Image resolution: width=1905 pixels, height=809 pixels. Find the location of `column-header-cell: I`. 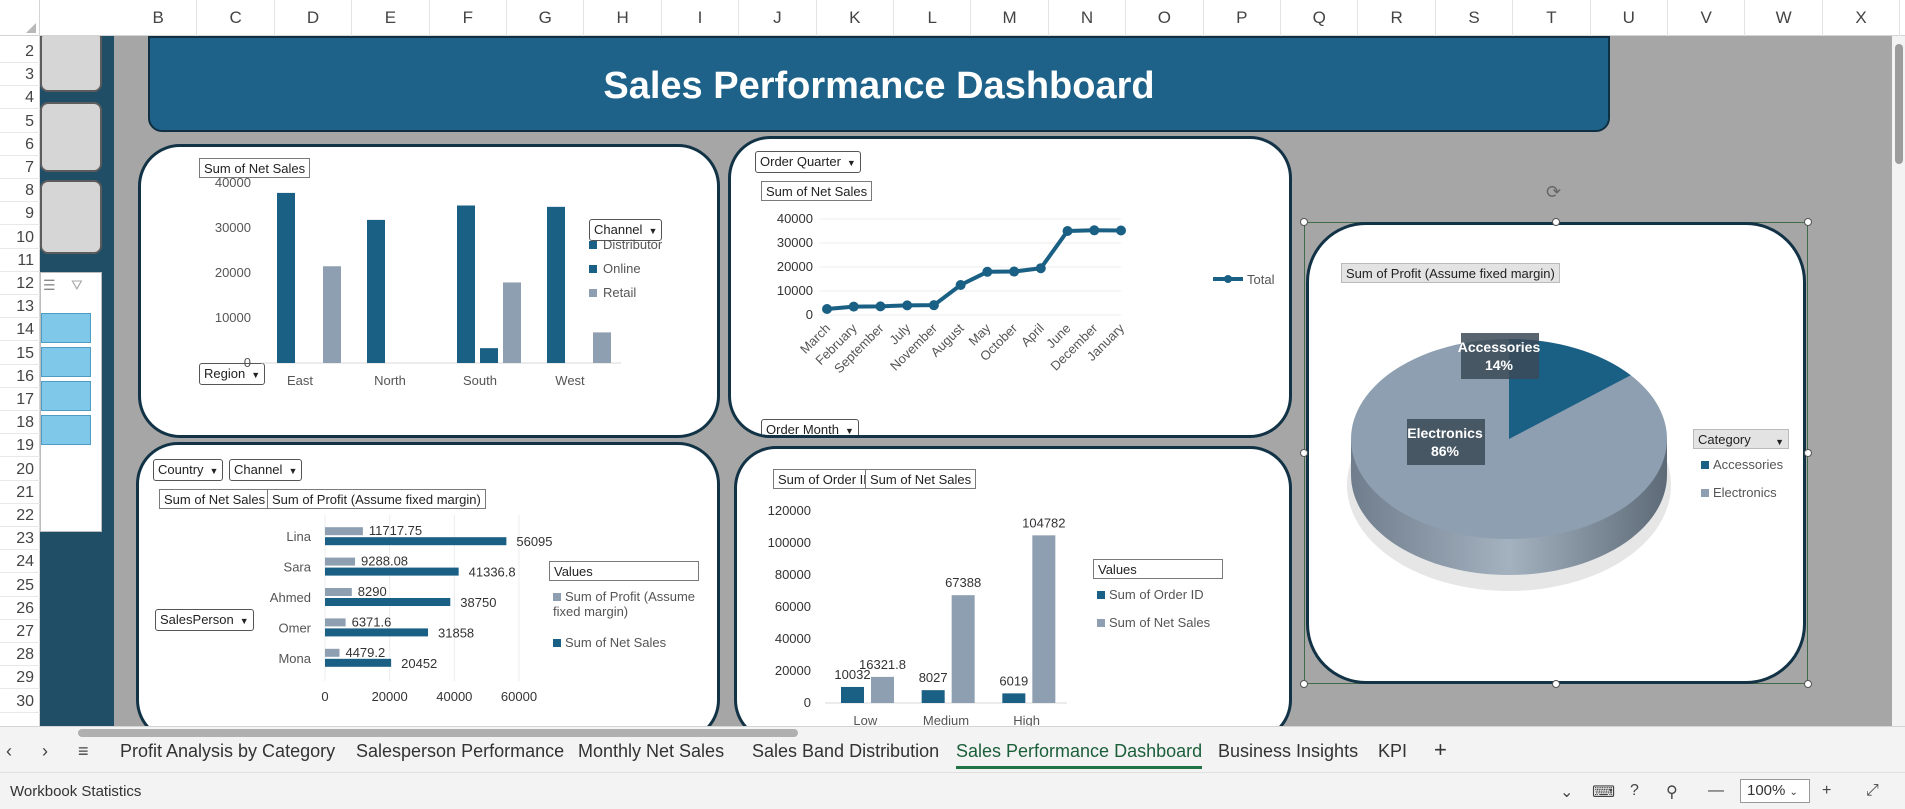

column-header-cell: I is located at coordinates (701, 18).